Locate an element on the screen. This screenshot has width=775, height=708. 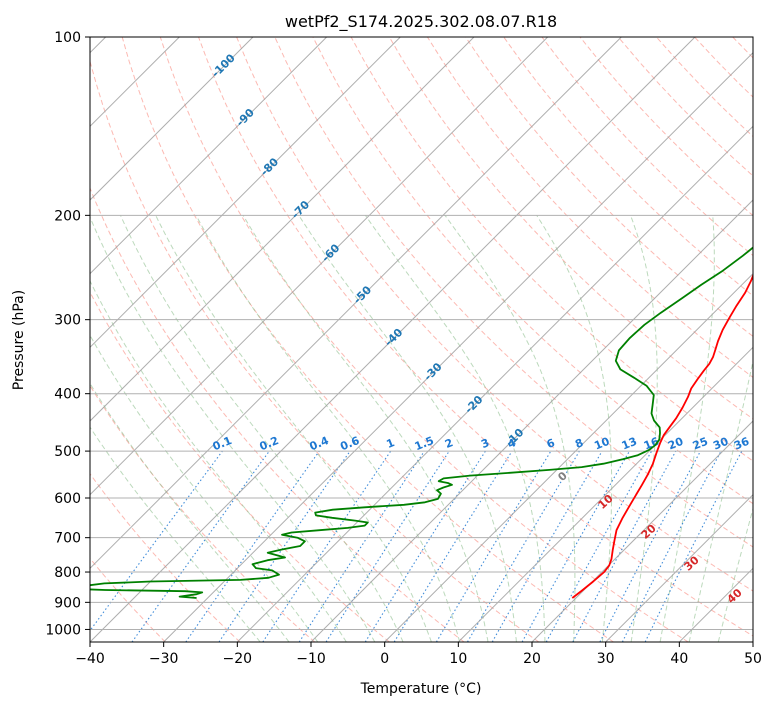
x-tick-label: 10 is located at coordinates (458, 659).